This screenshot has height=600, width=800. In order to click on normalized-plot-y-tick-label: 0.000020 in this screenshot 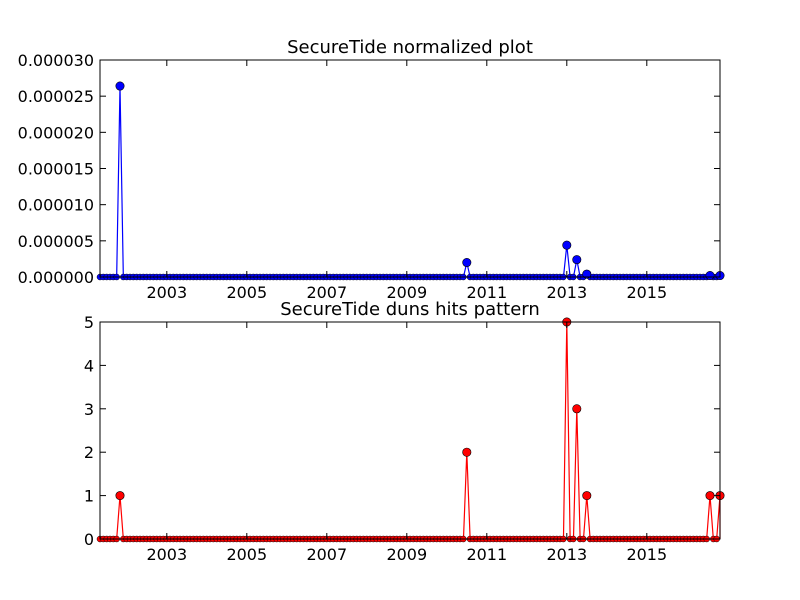, I will do `click(56, 132)`.